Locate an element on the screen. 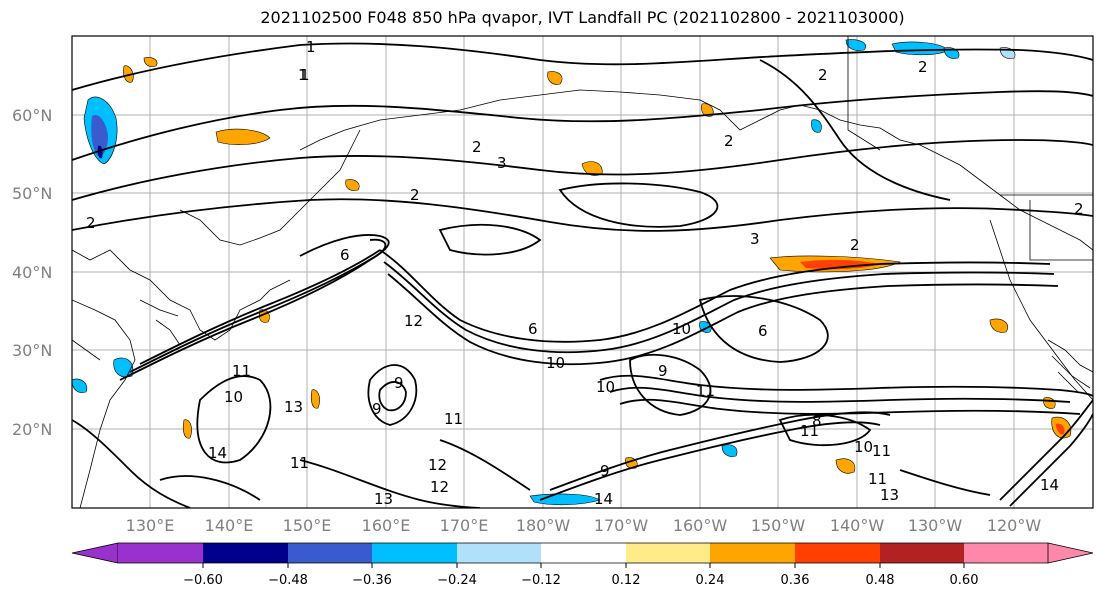 The height and width of the screenshot is (601, 1105). lon-label: 150°W is located at coordinates (778, 525).